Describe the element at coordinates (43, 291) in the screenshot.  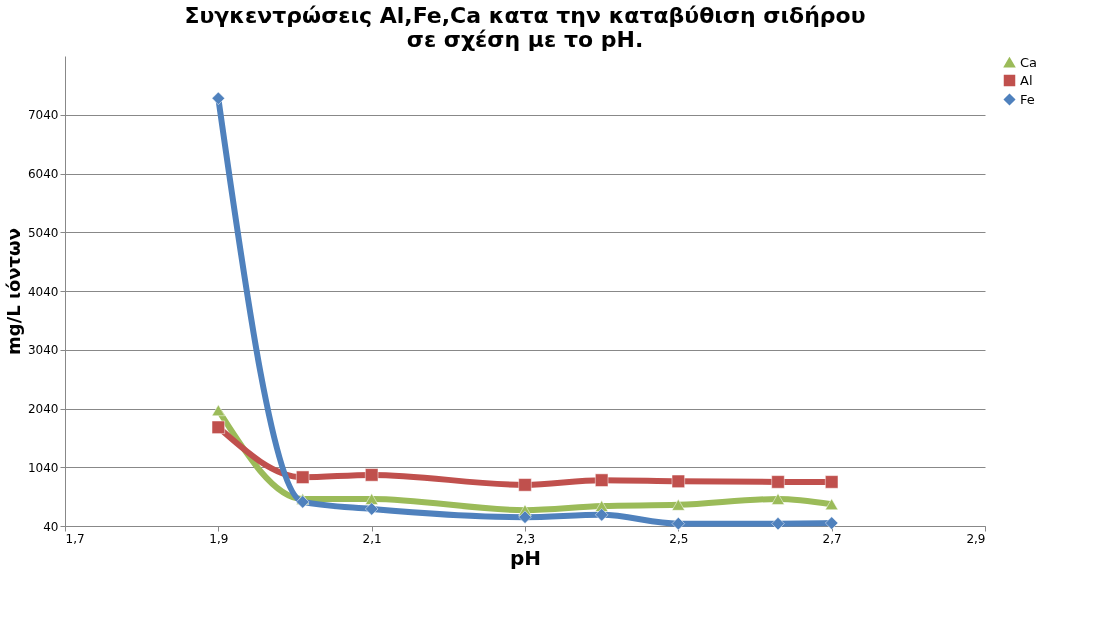
I see `y-tick-label: 4040` at that location.